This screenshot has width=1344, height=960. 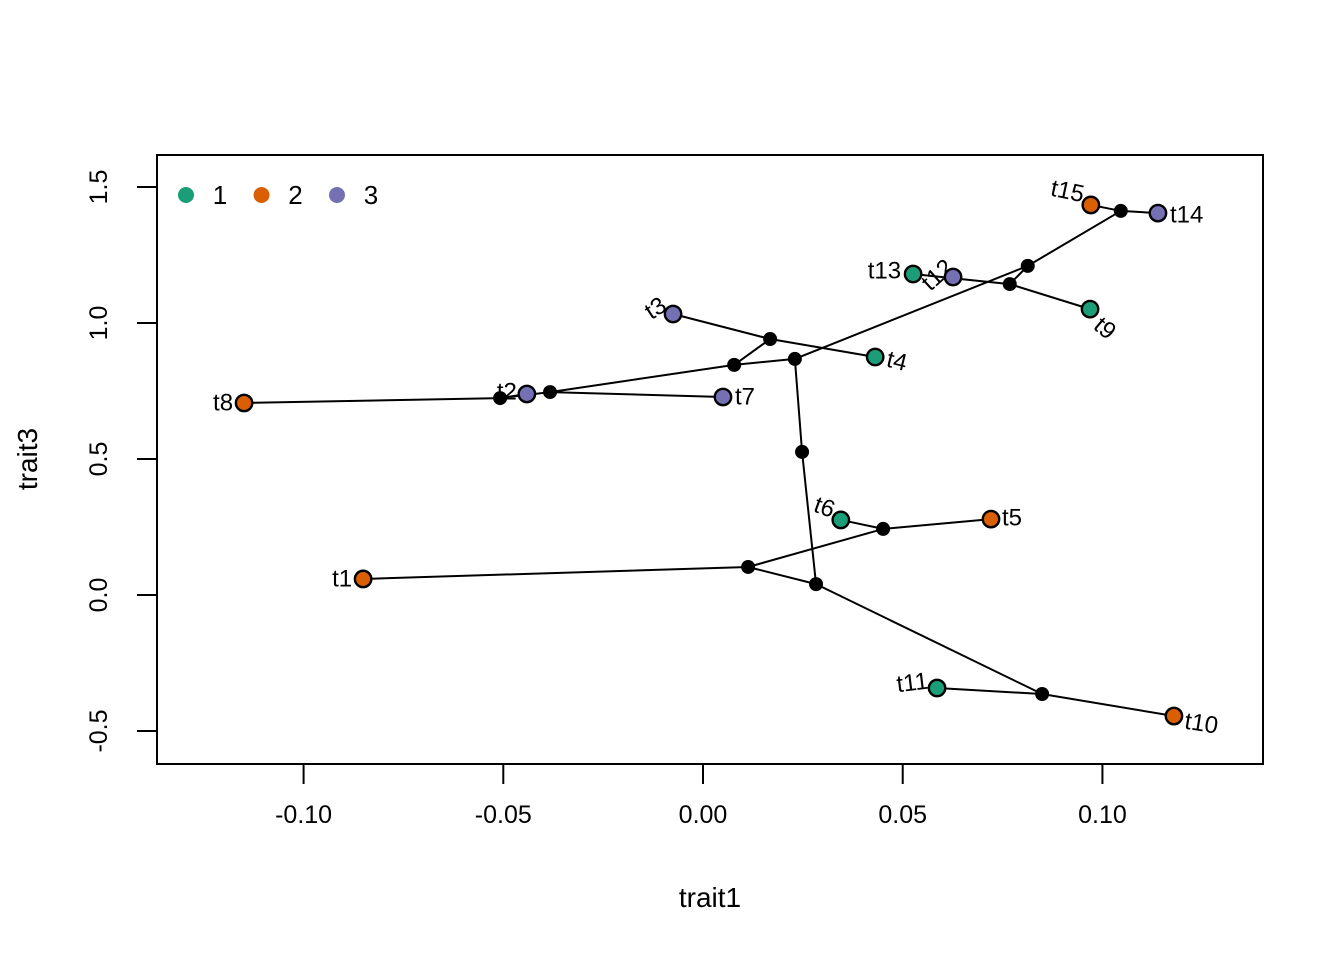 What do you see at coordinates (342, 578) in the screenshot?
I see `tip-label-t1: t1` at bounding box center [342, 578].